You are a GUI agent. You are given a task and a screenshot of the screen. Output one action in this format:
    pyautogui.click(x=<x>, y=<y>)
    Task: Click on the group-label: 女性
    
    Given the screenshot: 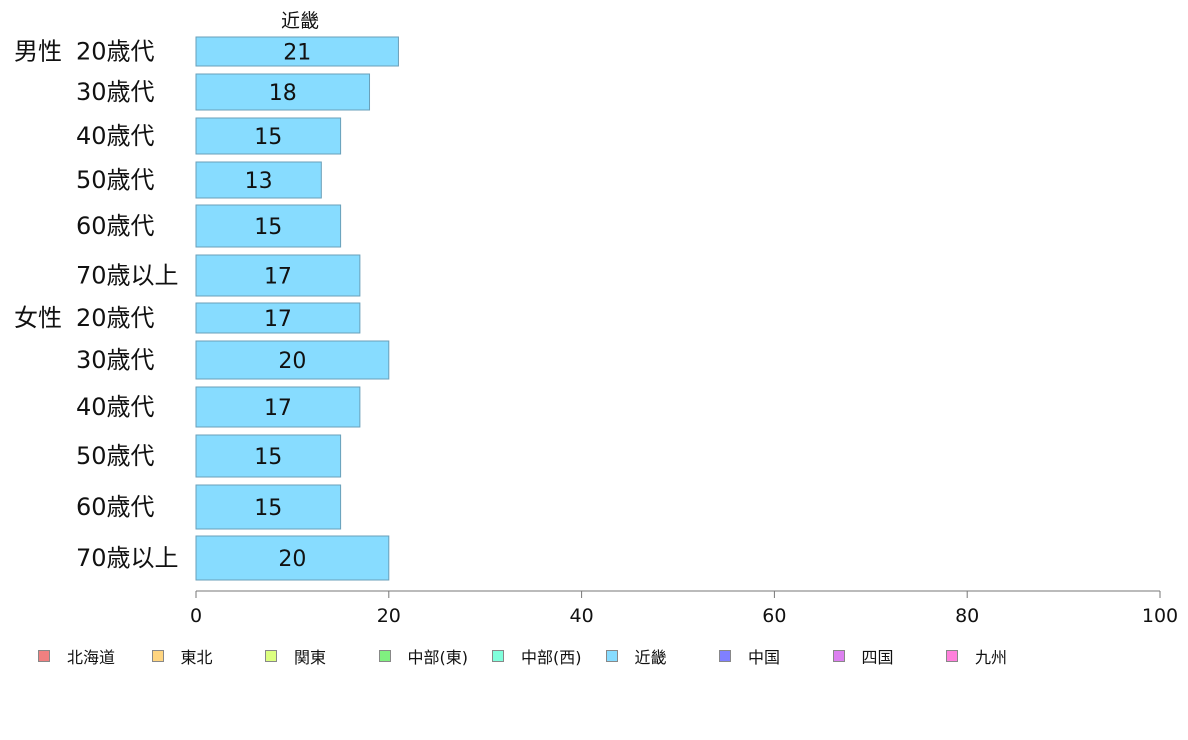 What is the action you would take?
    pyautogui.click(x=38, y=318)
    